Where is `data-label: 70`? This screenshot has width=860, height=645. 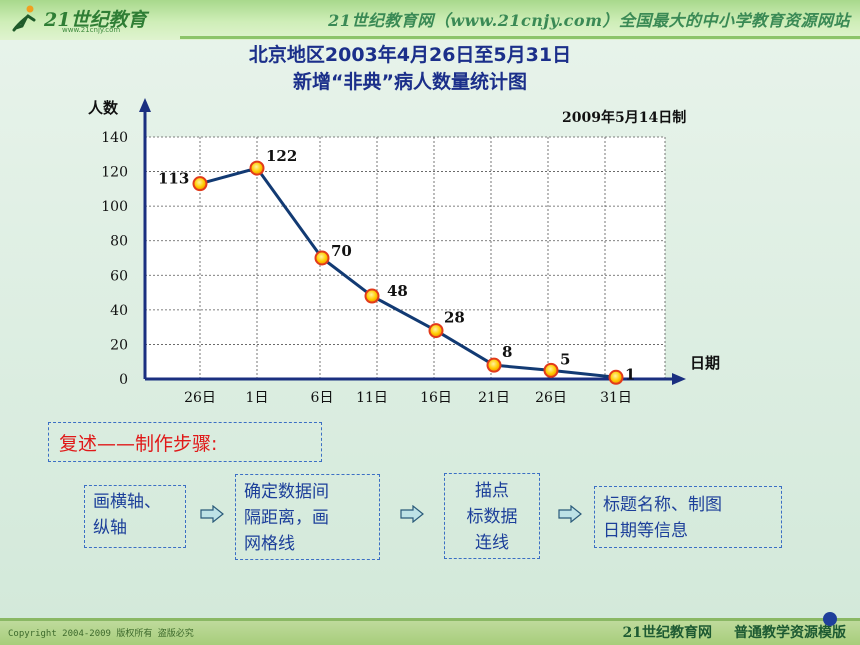 data-label: 70 is located at coordinates (341, 251).